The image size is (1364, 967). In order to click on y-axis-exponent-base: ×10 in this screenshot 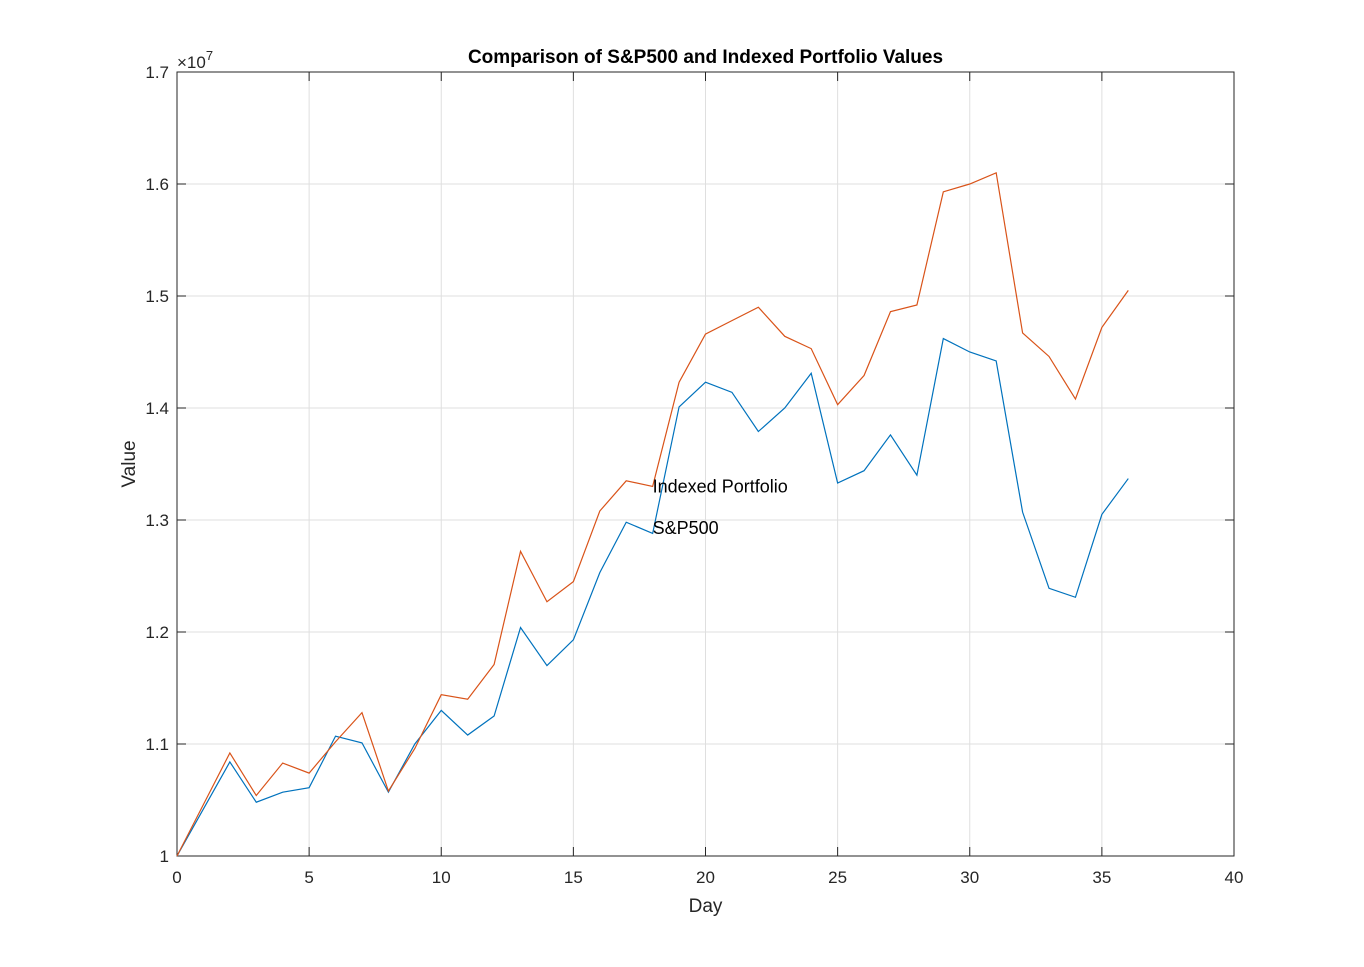, I will do `click(191, 62)`.